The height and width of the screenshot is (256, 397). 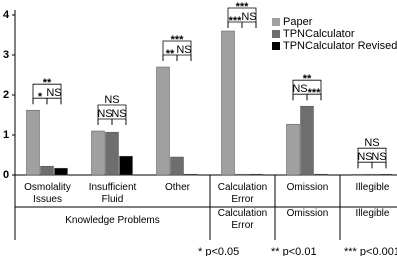 I want to click on group-label: Omission, so click(x=307, y=213).